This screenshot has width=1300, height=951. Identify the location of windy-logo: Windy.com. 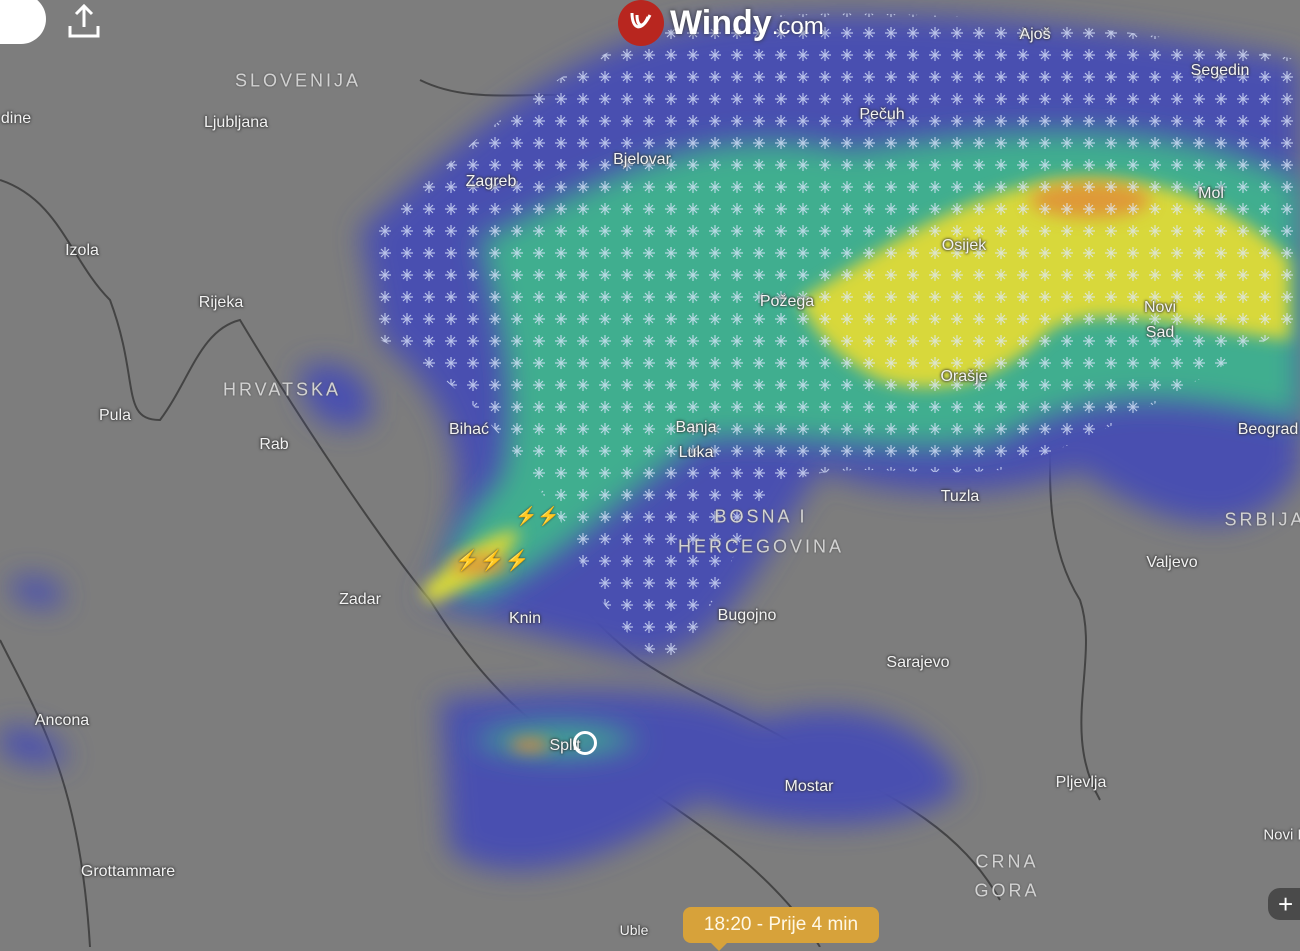
(721, 23).